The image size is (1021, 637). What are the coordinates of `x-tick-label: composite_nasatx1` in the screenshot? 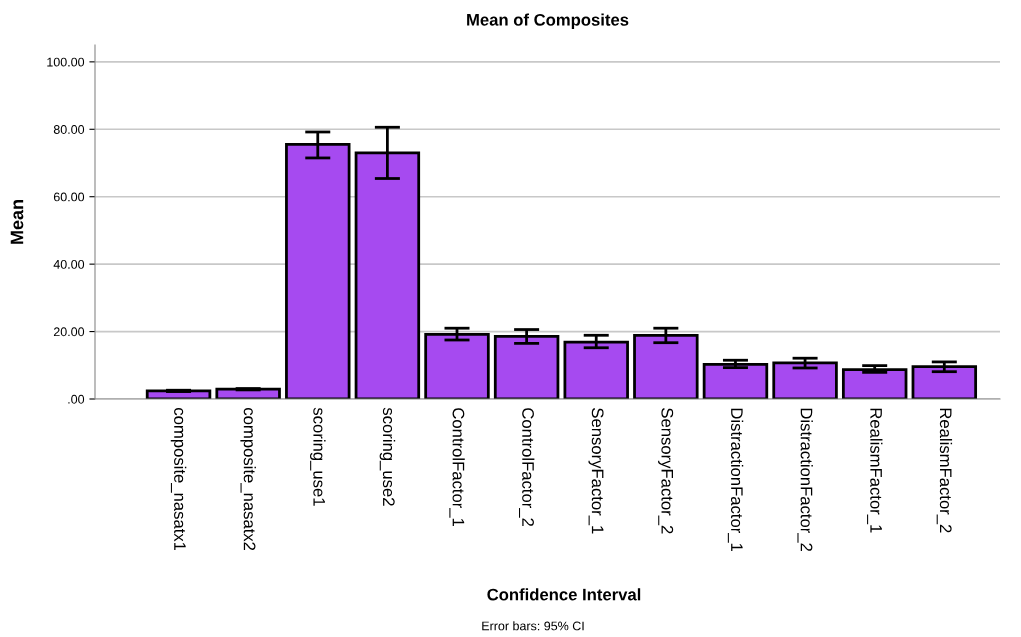 It's located at (178, 479).